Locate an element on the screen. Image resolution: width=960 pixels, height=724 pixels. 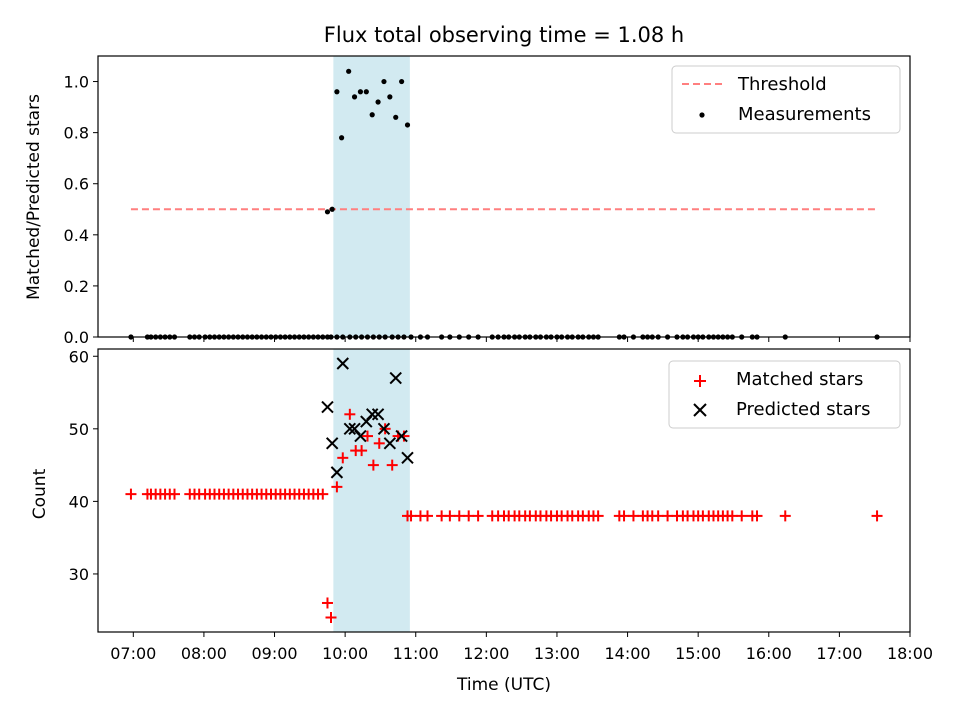
legend-matched-swatch is located at coordinates (700, 381).